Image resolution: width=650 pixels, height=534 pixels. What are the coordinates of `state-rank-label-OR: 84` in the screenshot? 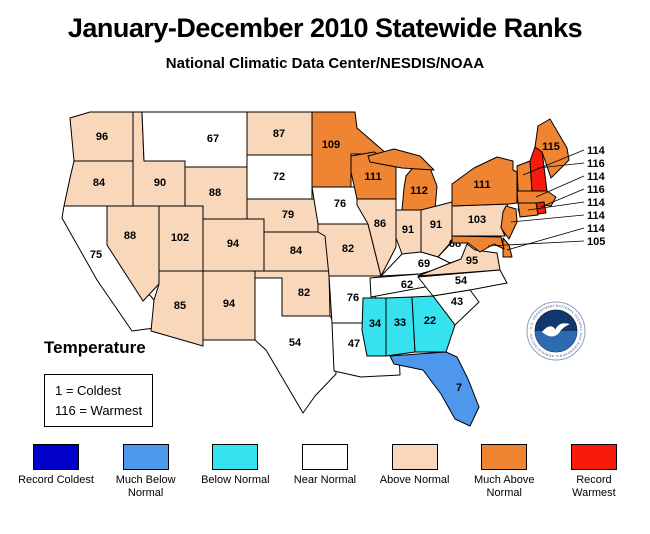 It's located at (99, 183).